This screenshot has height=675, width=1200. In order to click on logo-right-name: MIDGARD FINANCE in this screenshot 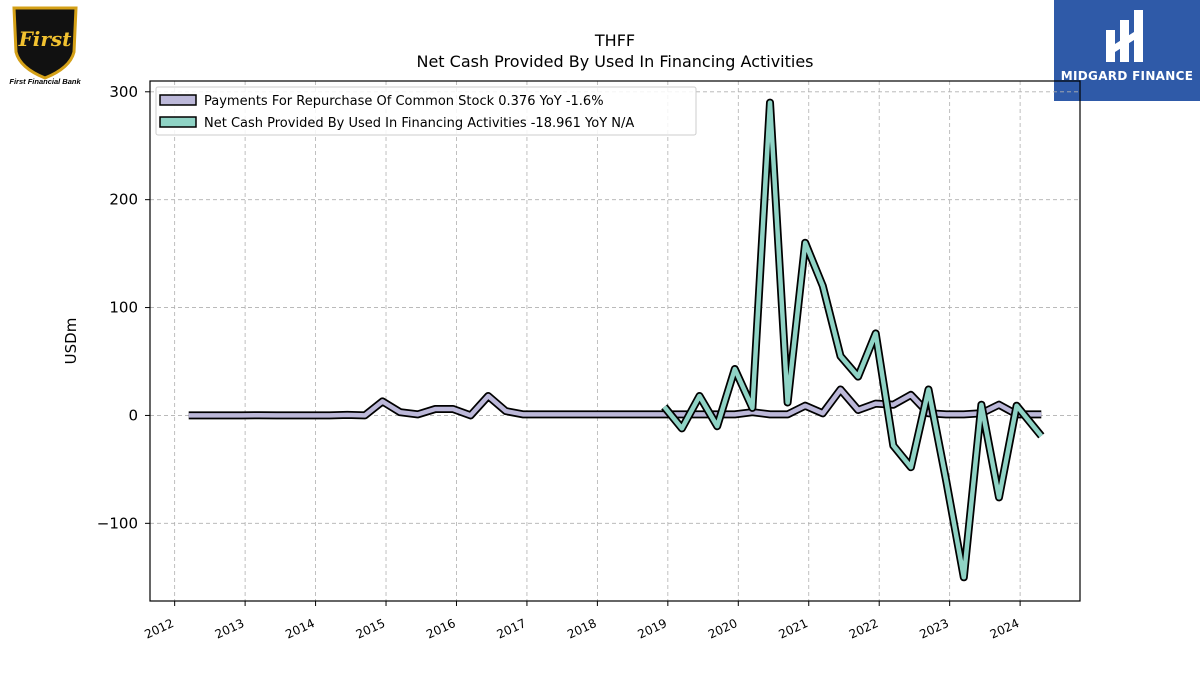, I will do `click(1127, 76)`.